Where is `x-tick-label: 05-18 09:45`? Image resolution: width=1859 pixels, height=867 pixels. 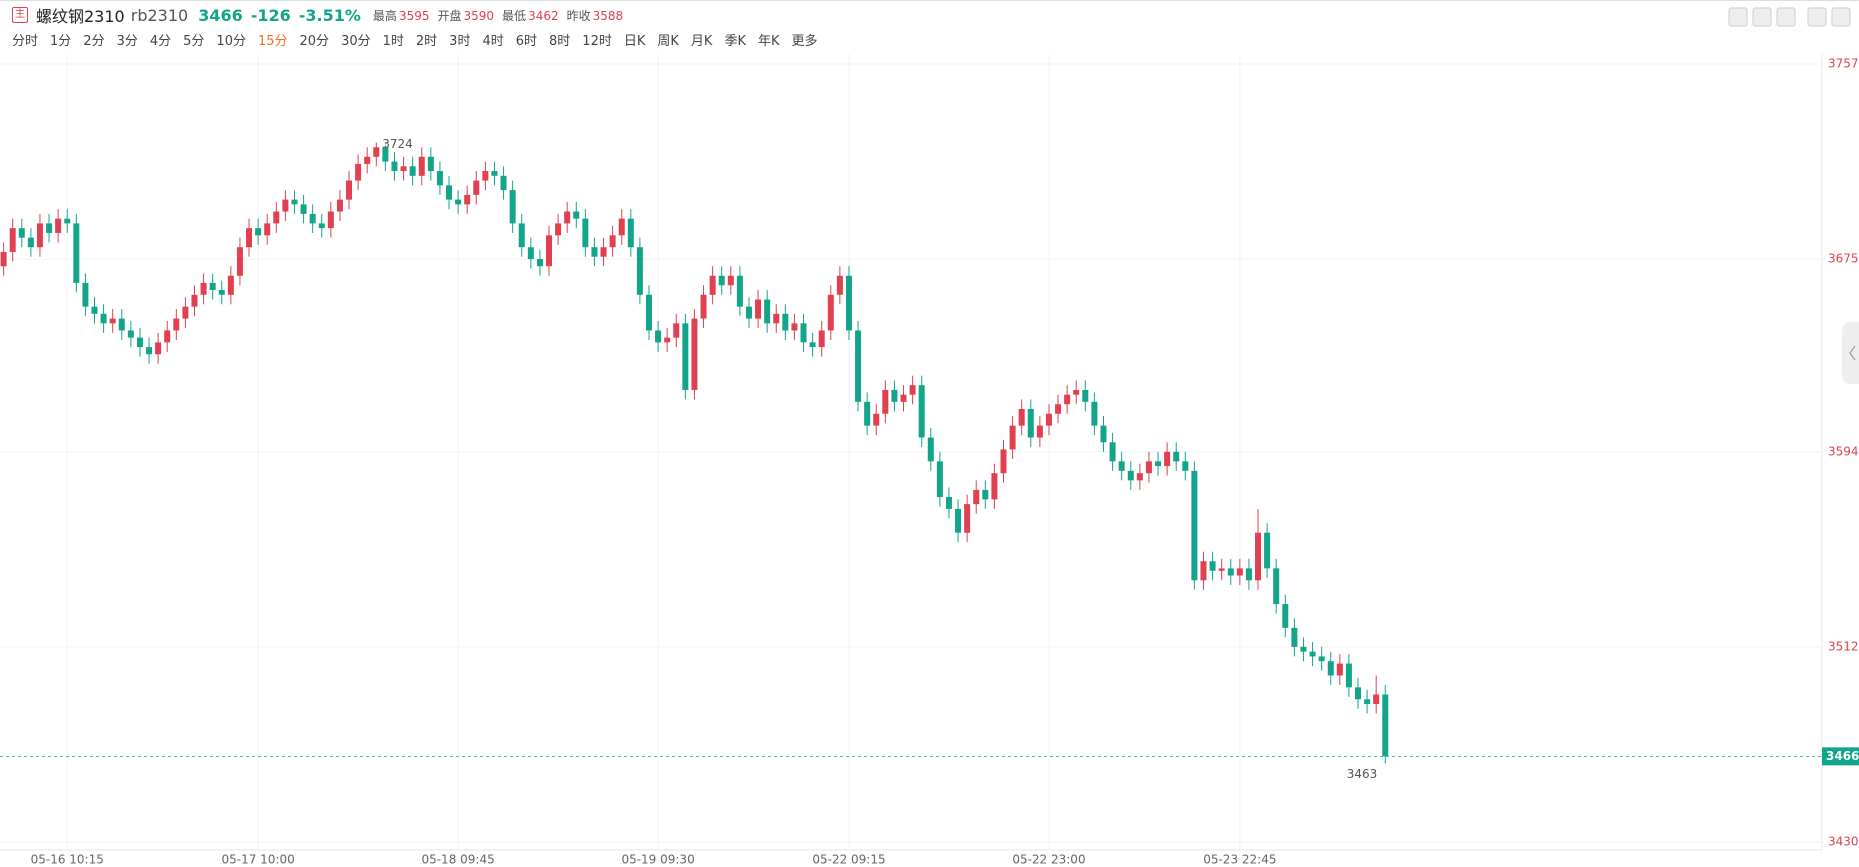
x-tick-label: 05-18 09:45 is located at coordinates (457, 860).